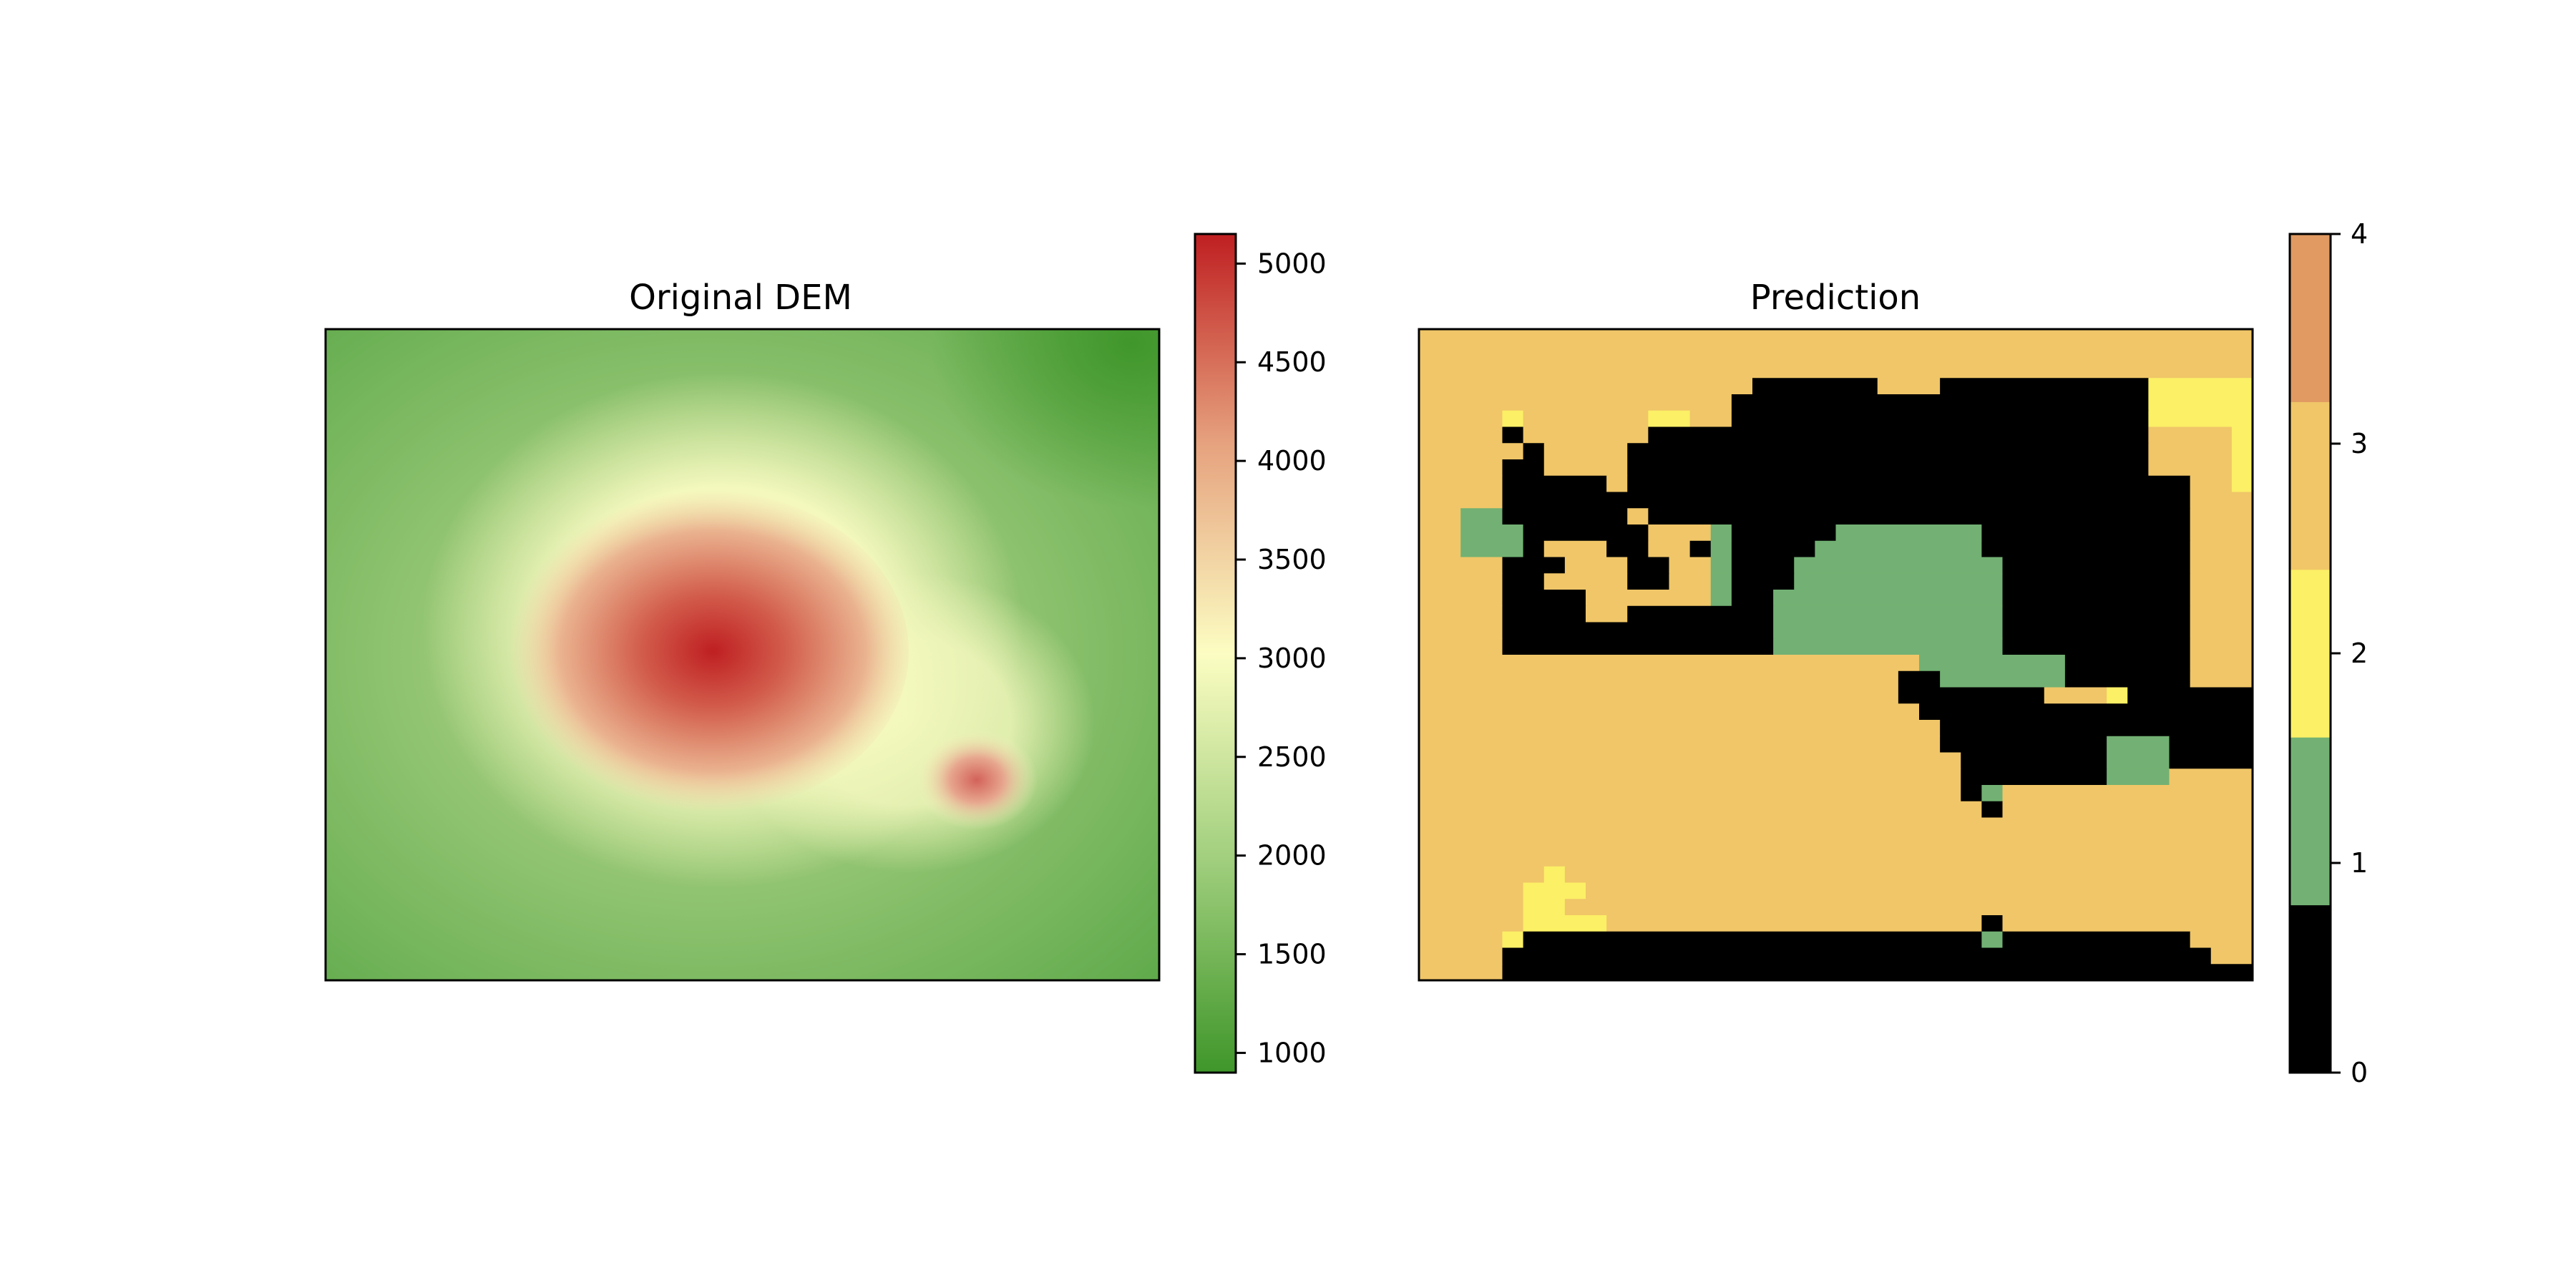  Describe the element at coordinates (977, 780) in the screenshot. I see `dem-secondary-cone` at that location.